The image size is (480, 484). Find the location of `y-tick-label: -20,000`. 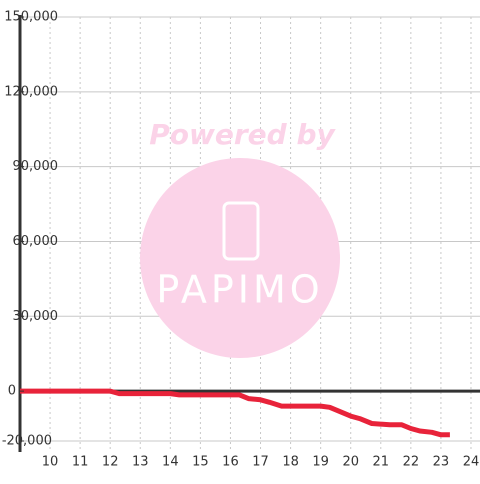

y-tick-label: -20,000 is located at coordinates (27, 441).